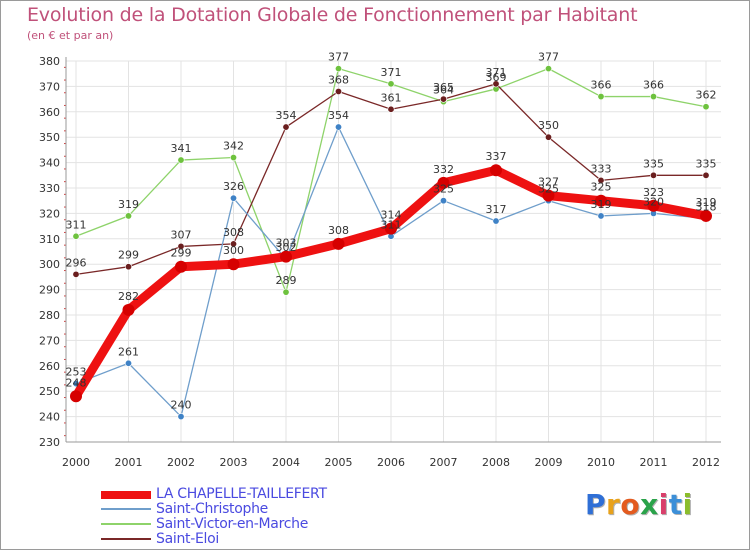  I want to click on data-label: 371, so click(496, 72).